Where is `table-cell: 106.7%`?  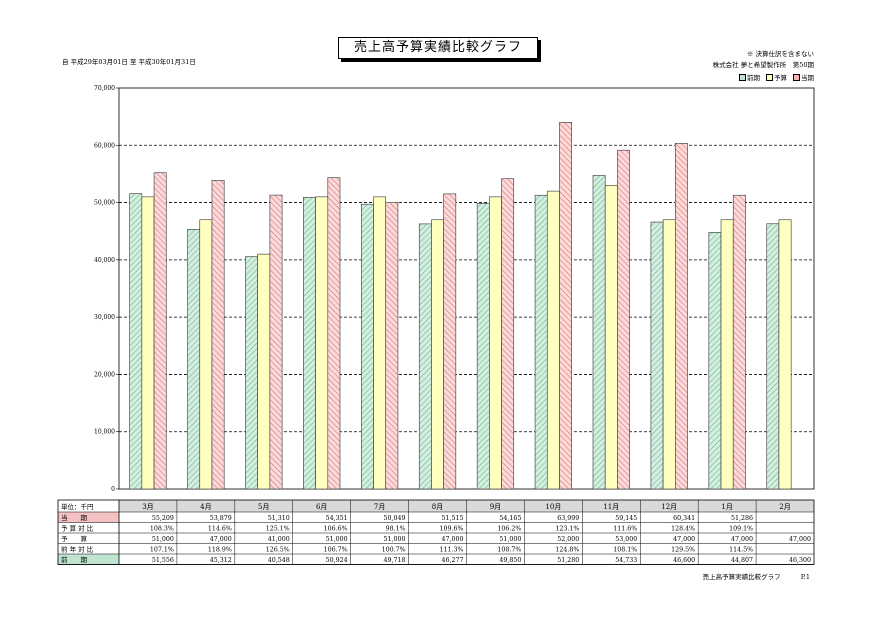
table-cell: 106.7% is located at coordinates (336, 549).